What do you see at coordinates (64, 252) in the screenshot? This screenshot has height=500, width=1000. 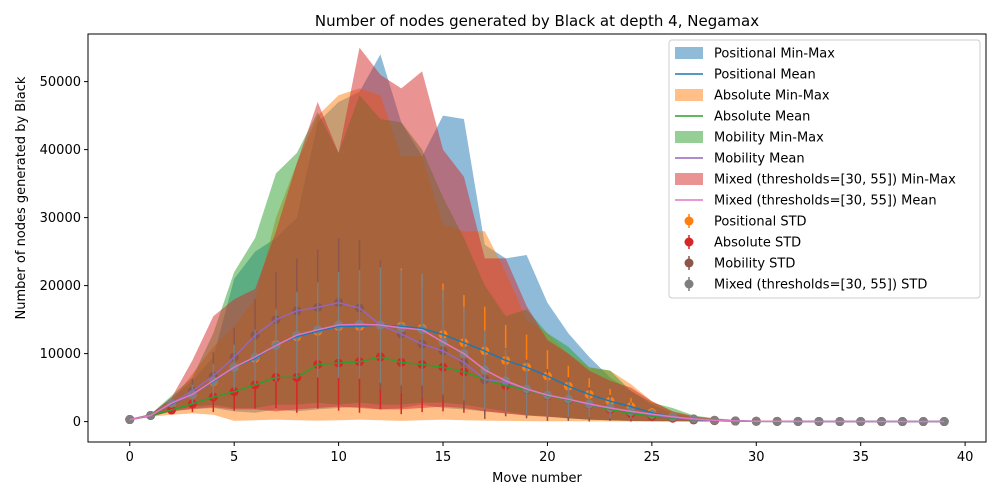 I see `y-axis: 0 10000 20000 30000 40000 50000` at bounding box center [64, 252].